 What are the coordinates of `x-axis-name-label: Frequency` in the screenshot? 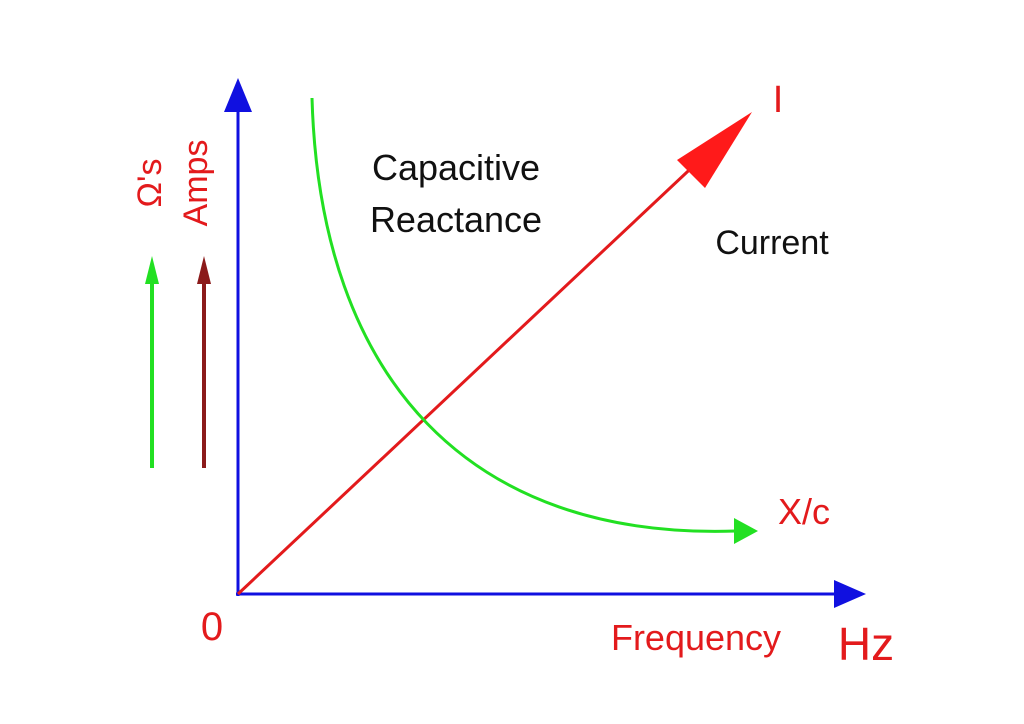 It's located at (696, 637).